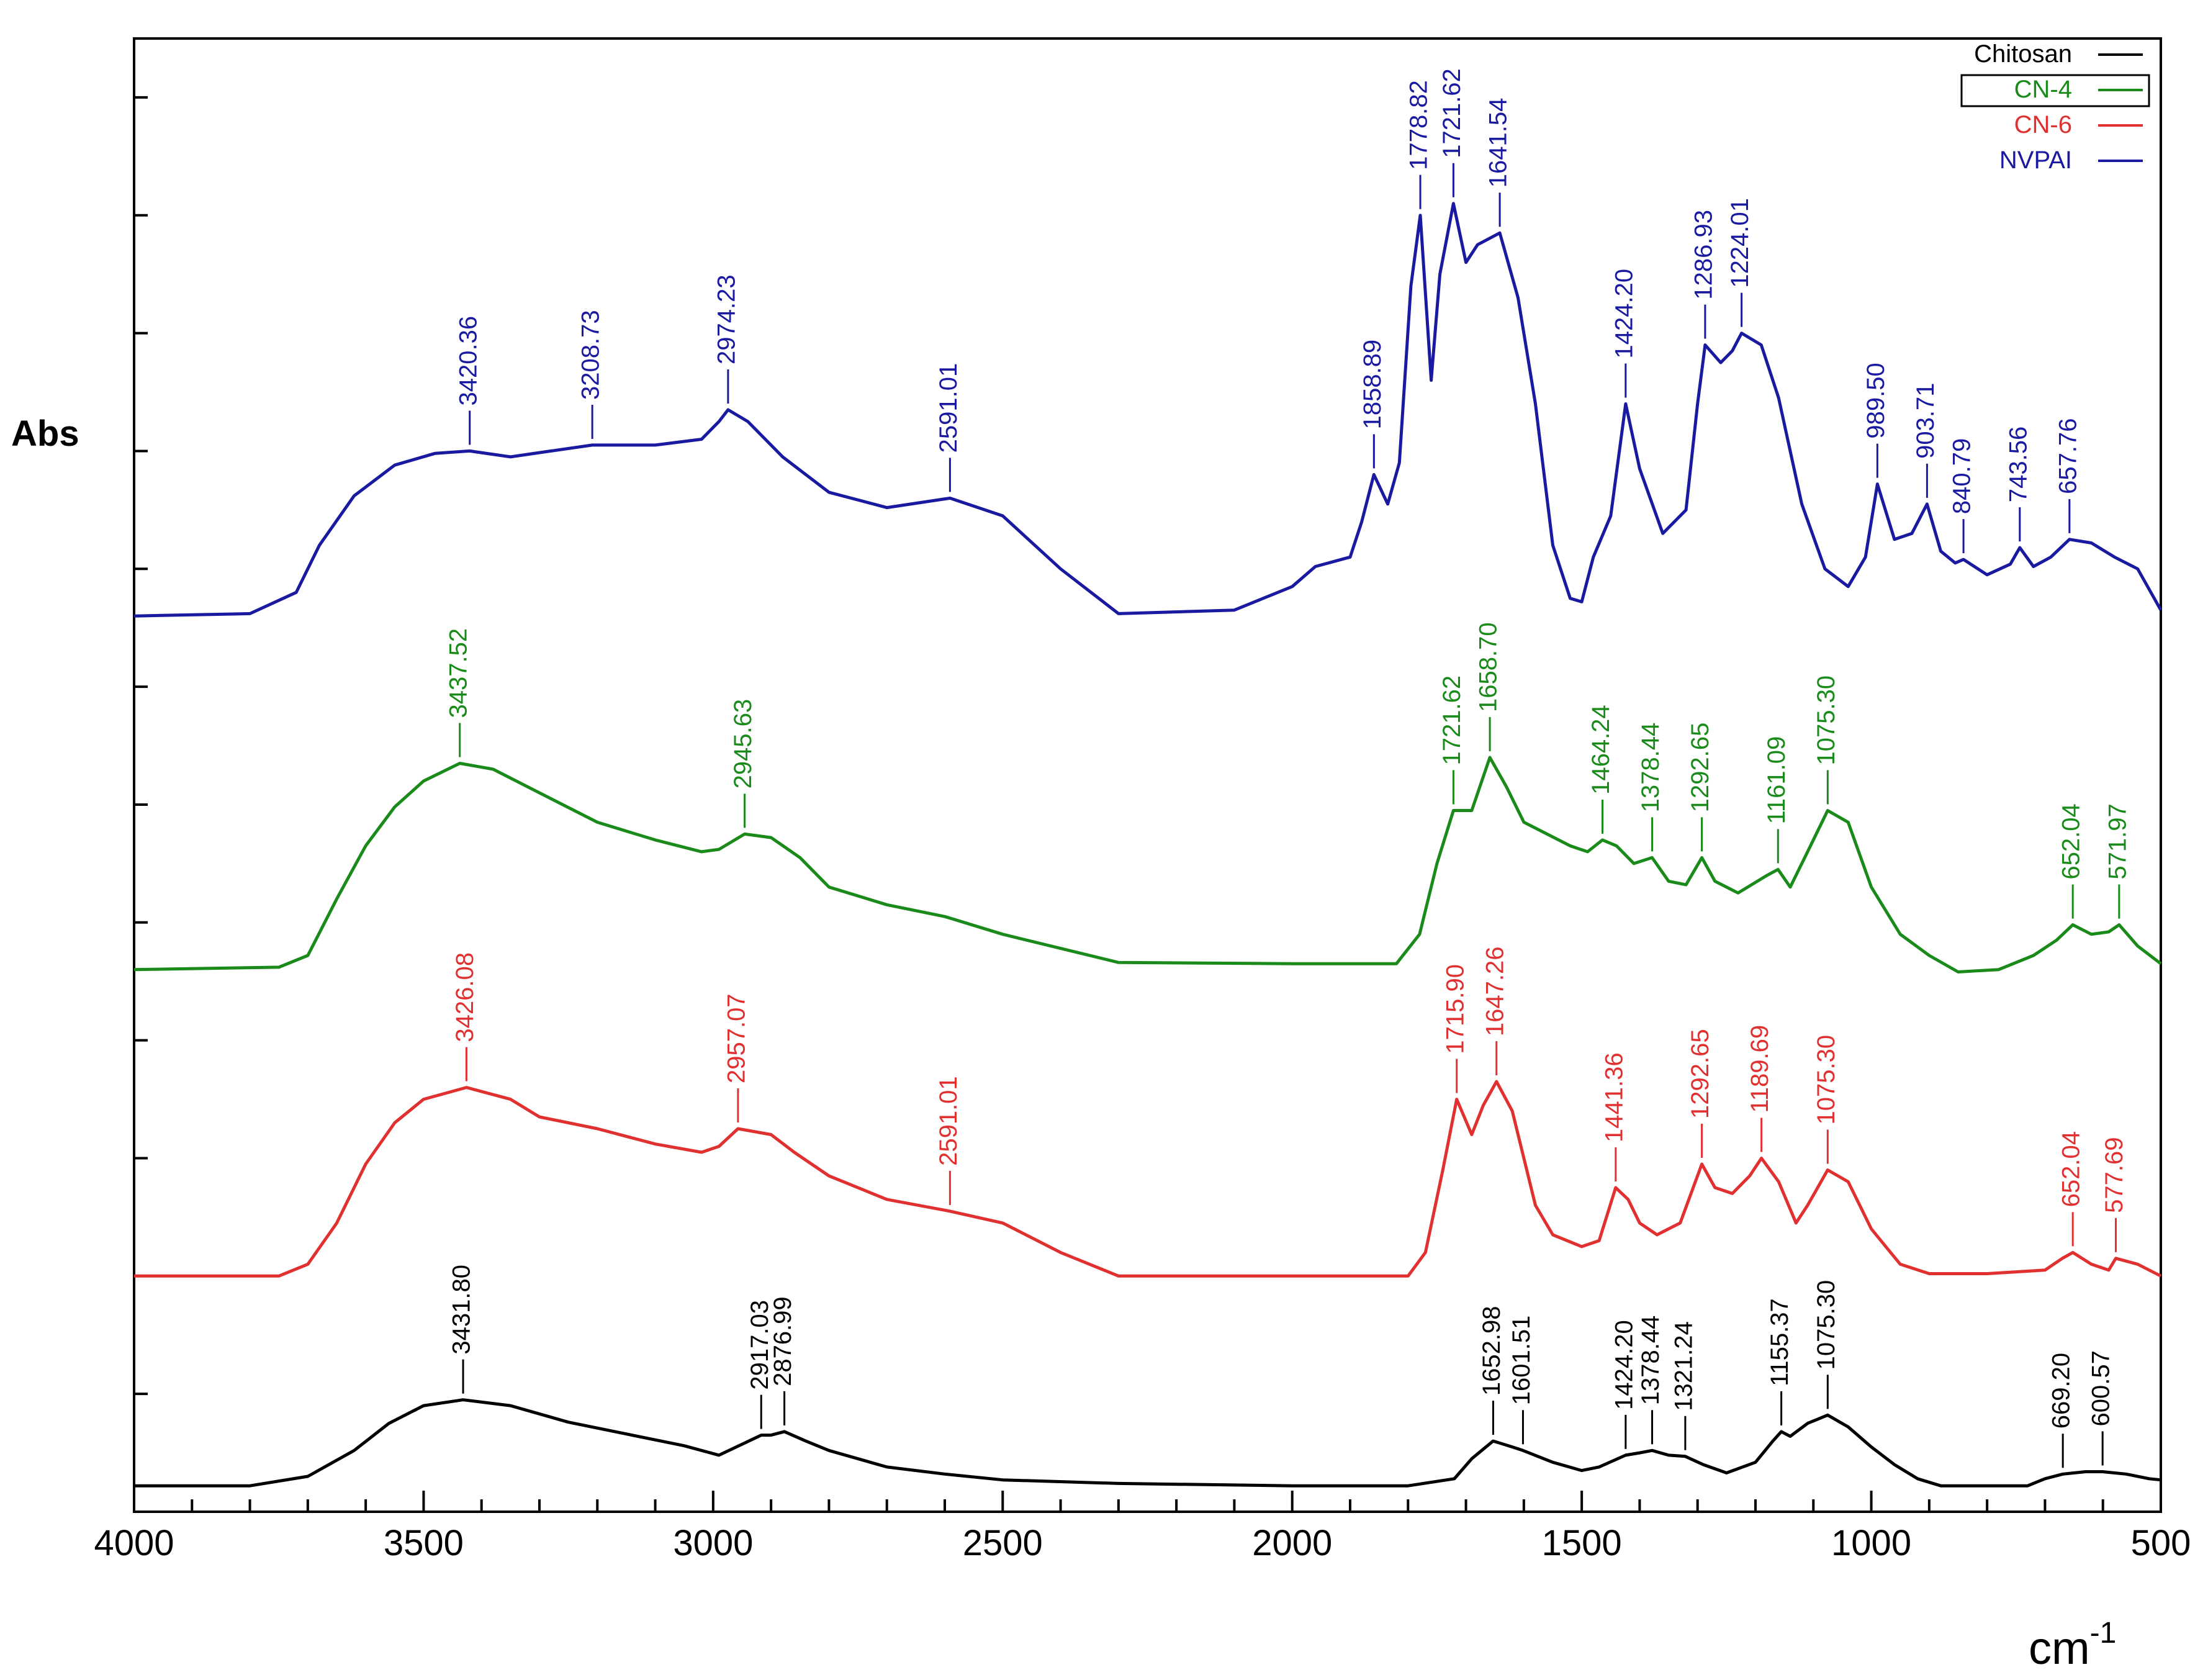  Describe the element at coordinates (1962, 476) in the screenshot. I see `peak-label: 840.79` at that location.